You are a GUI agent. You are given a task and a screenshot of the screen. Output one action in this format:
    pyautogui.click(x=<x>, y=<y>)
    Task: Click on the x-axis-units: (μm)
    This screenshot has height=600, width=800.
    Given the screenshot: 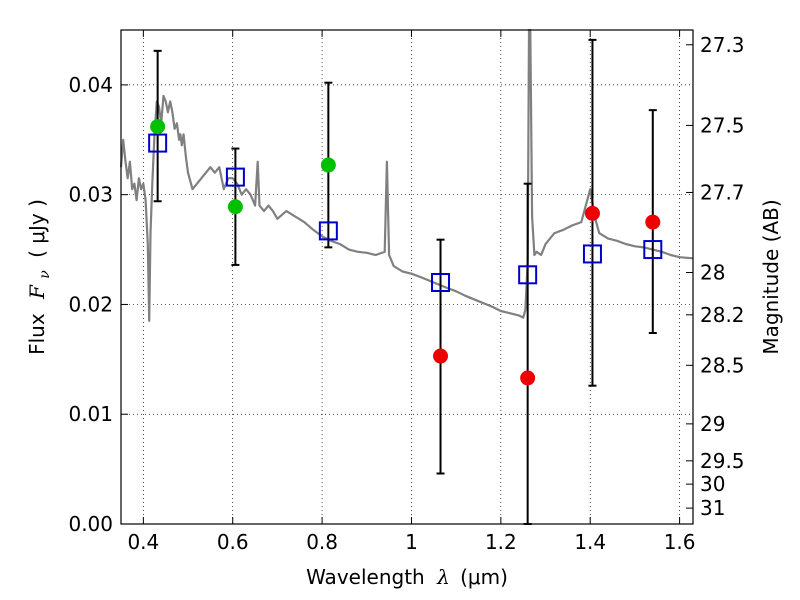 What is the action you would take?
    pyautogui.click(x=484, y=577)
    